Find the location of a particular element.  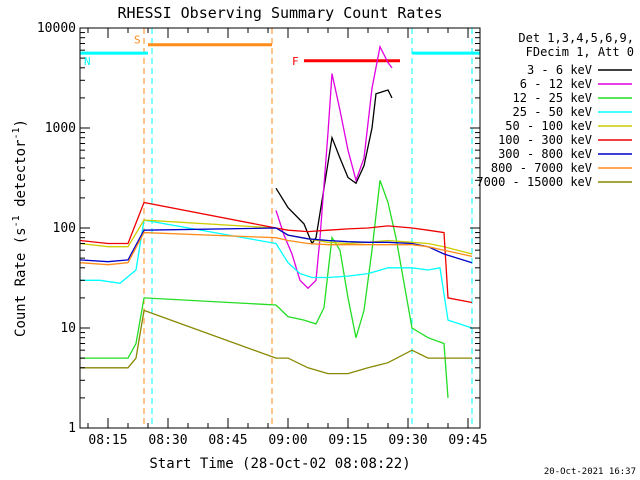

flag-layer: S N F is located at coordinates (280, 51).